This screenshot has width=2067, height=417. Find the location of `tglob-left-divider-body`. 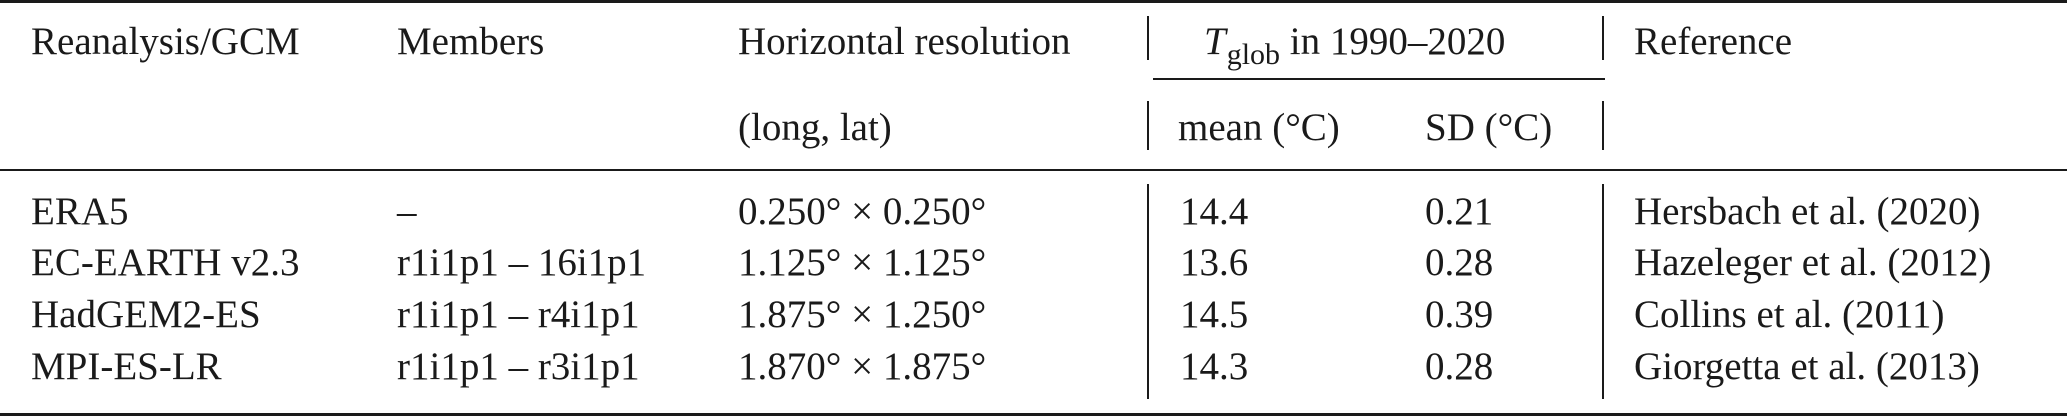

tglob-left-divider-body is located at coordinates (1148, 291).